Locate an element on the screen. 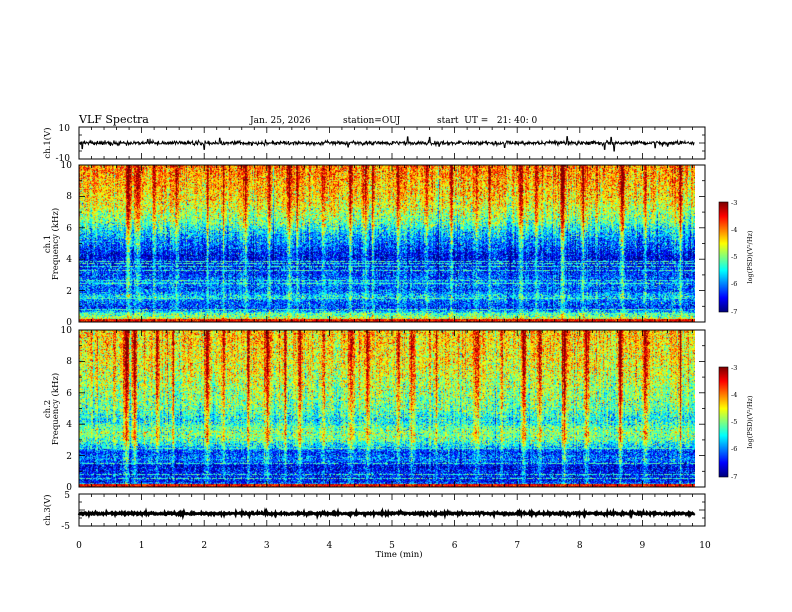 Image resolution: width=792 pixels, height=612 pixels. x-tick-label: 1 is located at coordinates (142, 546).